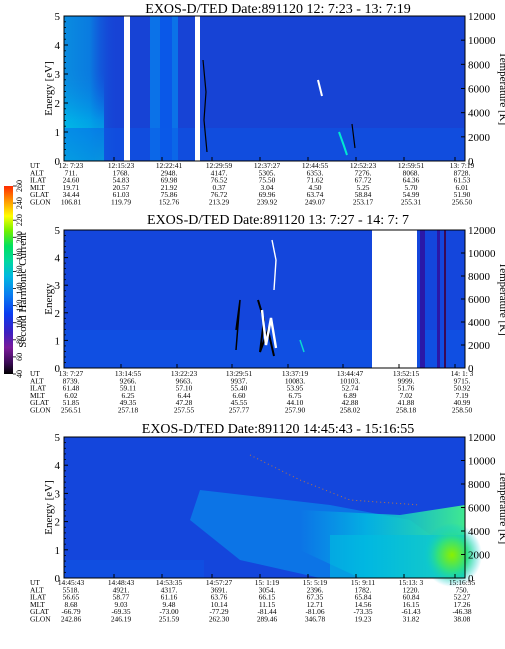  Describe the element at coordinates (49, 88) in the screenshot. I see `panel-1-ylabel: Energy [eV]` at that location.